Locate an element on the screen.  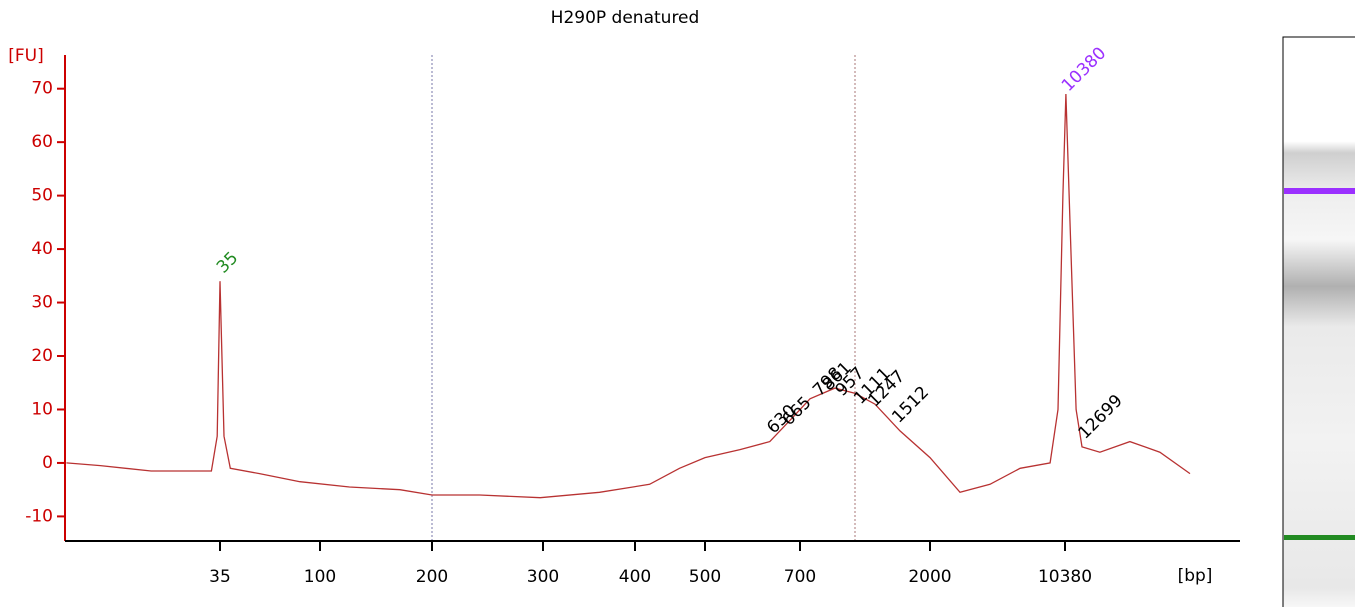
y-tick-label: 50 is located at coordinates (42, 196).